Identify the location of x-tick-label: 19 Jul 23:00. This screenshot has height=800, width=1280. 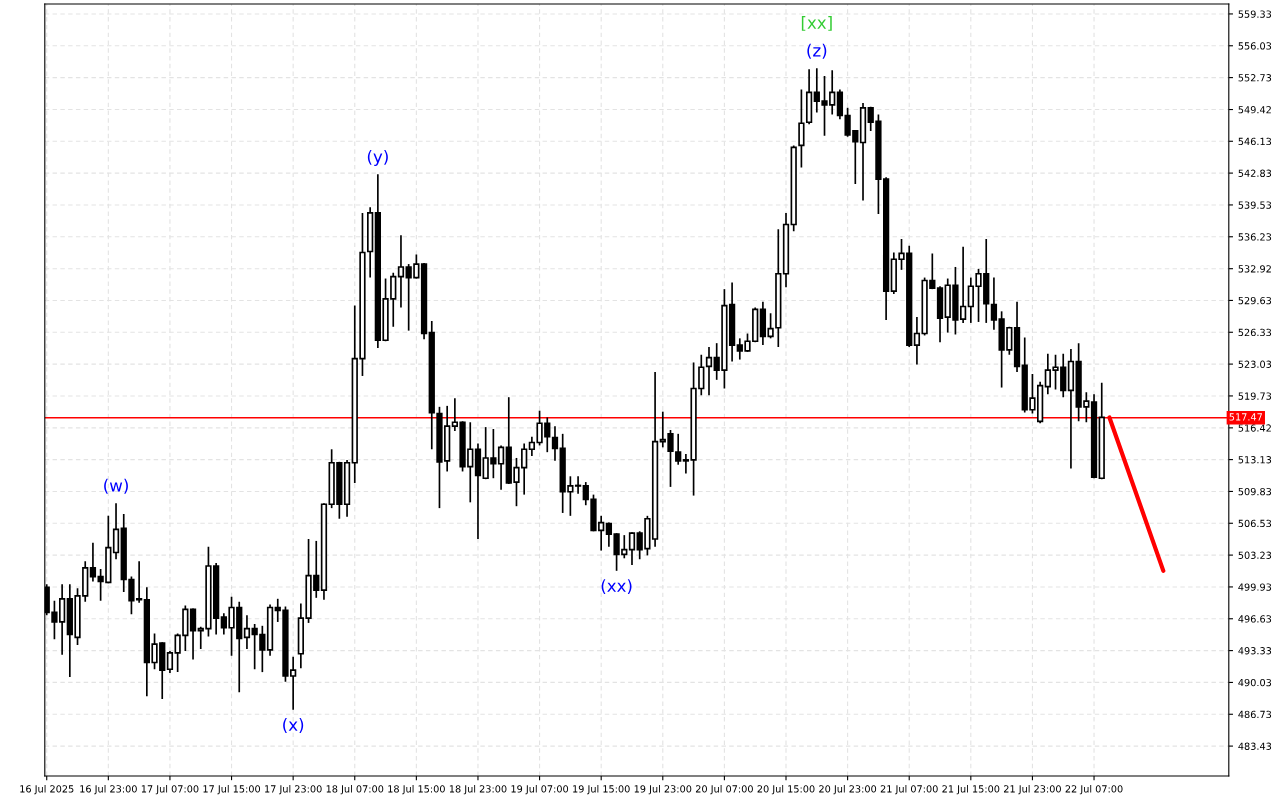
(663, 790).